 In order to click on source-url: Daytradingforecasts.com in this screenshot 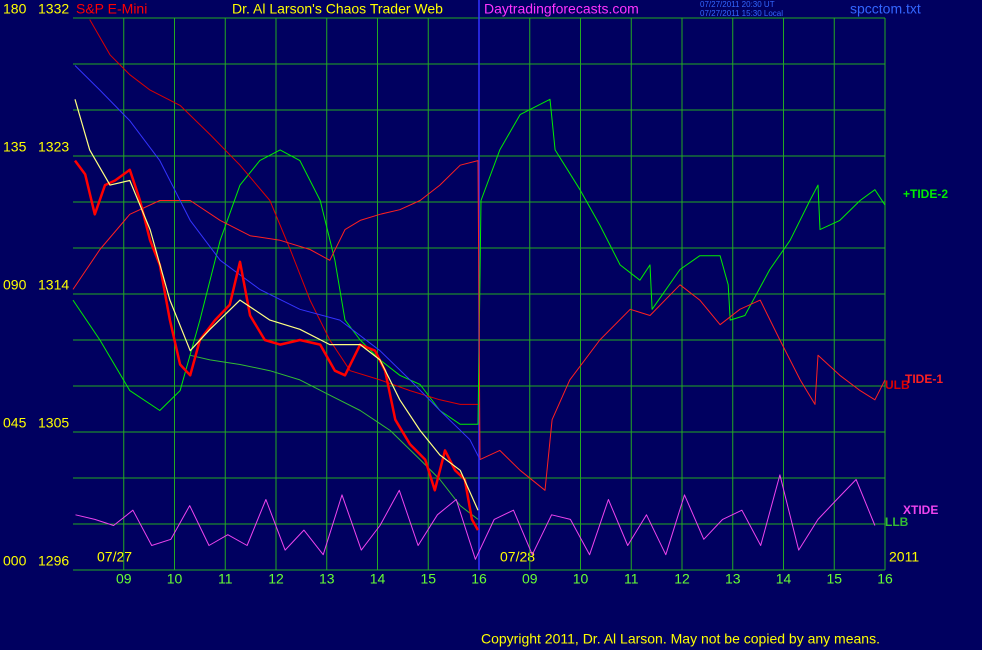, I will do `click(561, 9)`.